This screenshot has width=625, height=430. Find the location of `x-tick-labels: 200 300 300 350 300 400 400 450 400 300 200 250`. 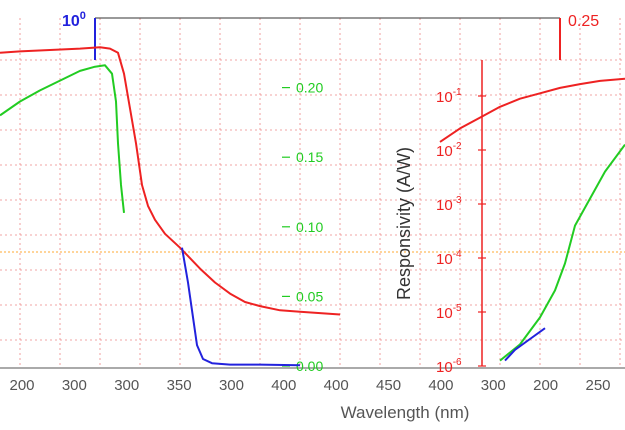

x-tick-labels: 200 300 300 350 300 400 400 450 400 300 200 250 is located at coordinates (309, 385).